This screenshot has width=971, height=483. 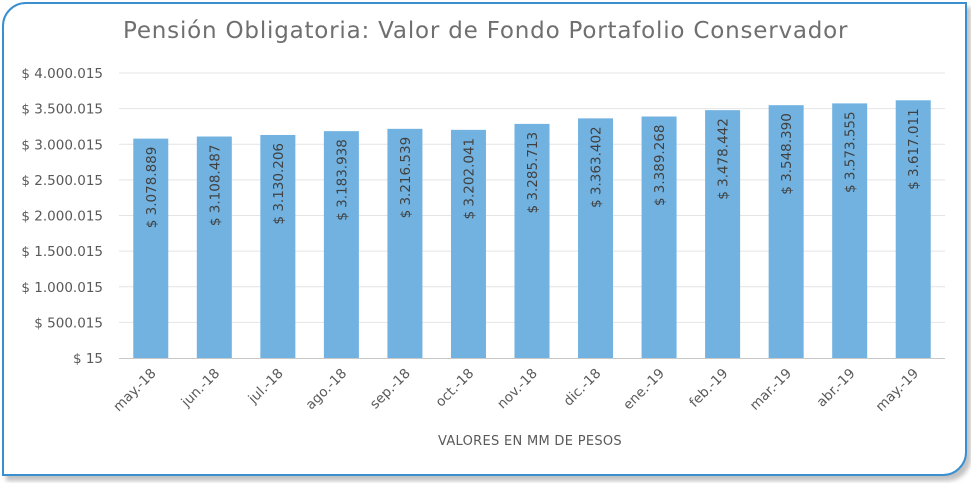 I want to click on y-tick-label: $ 2.000.015, so click(x=62, y=217).